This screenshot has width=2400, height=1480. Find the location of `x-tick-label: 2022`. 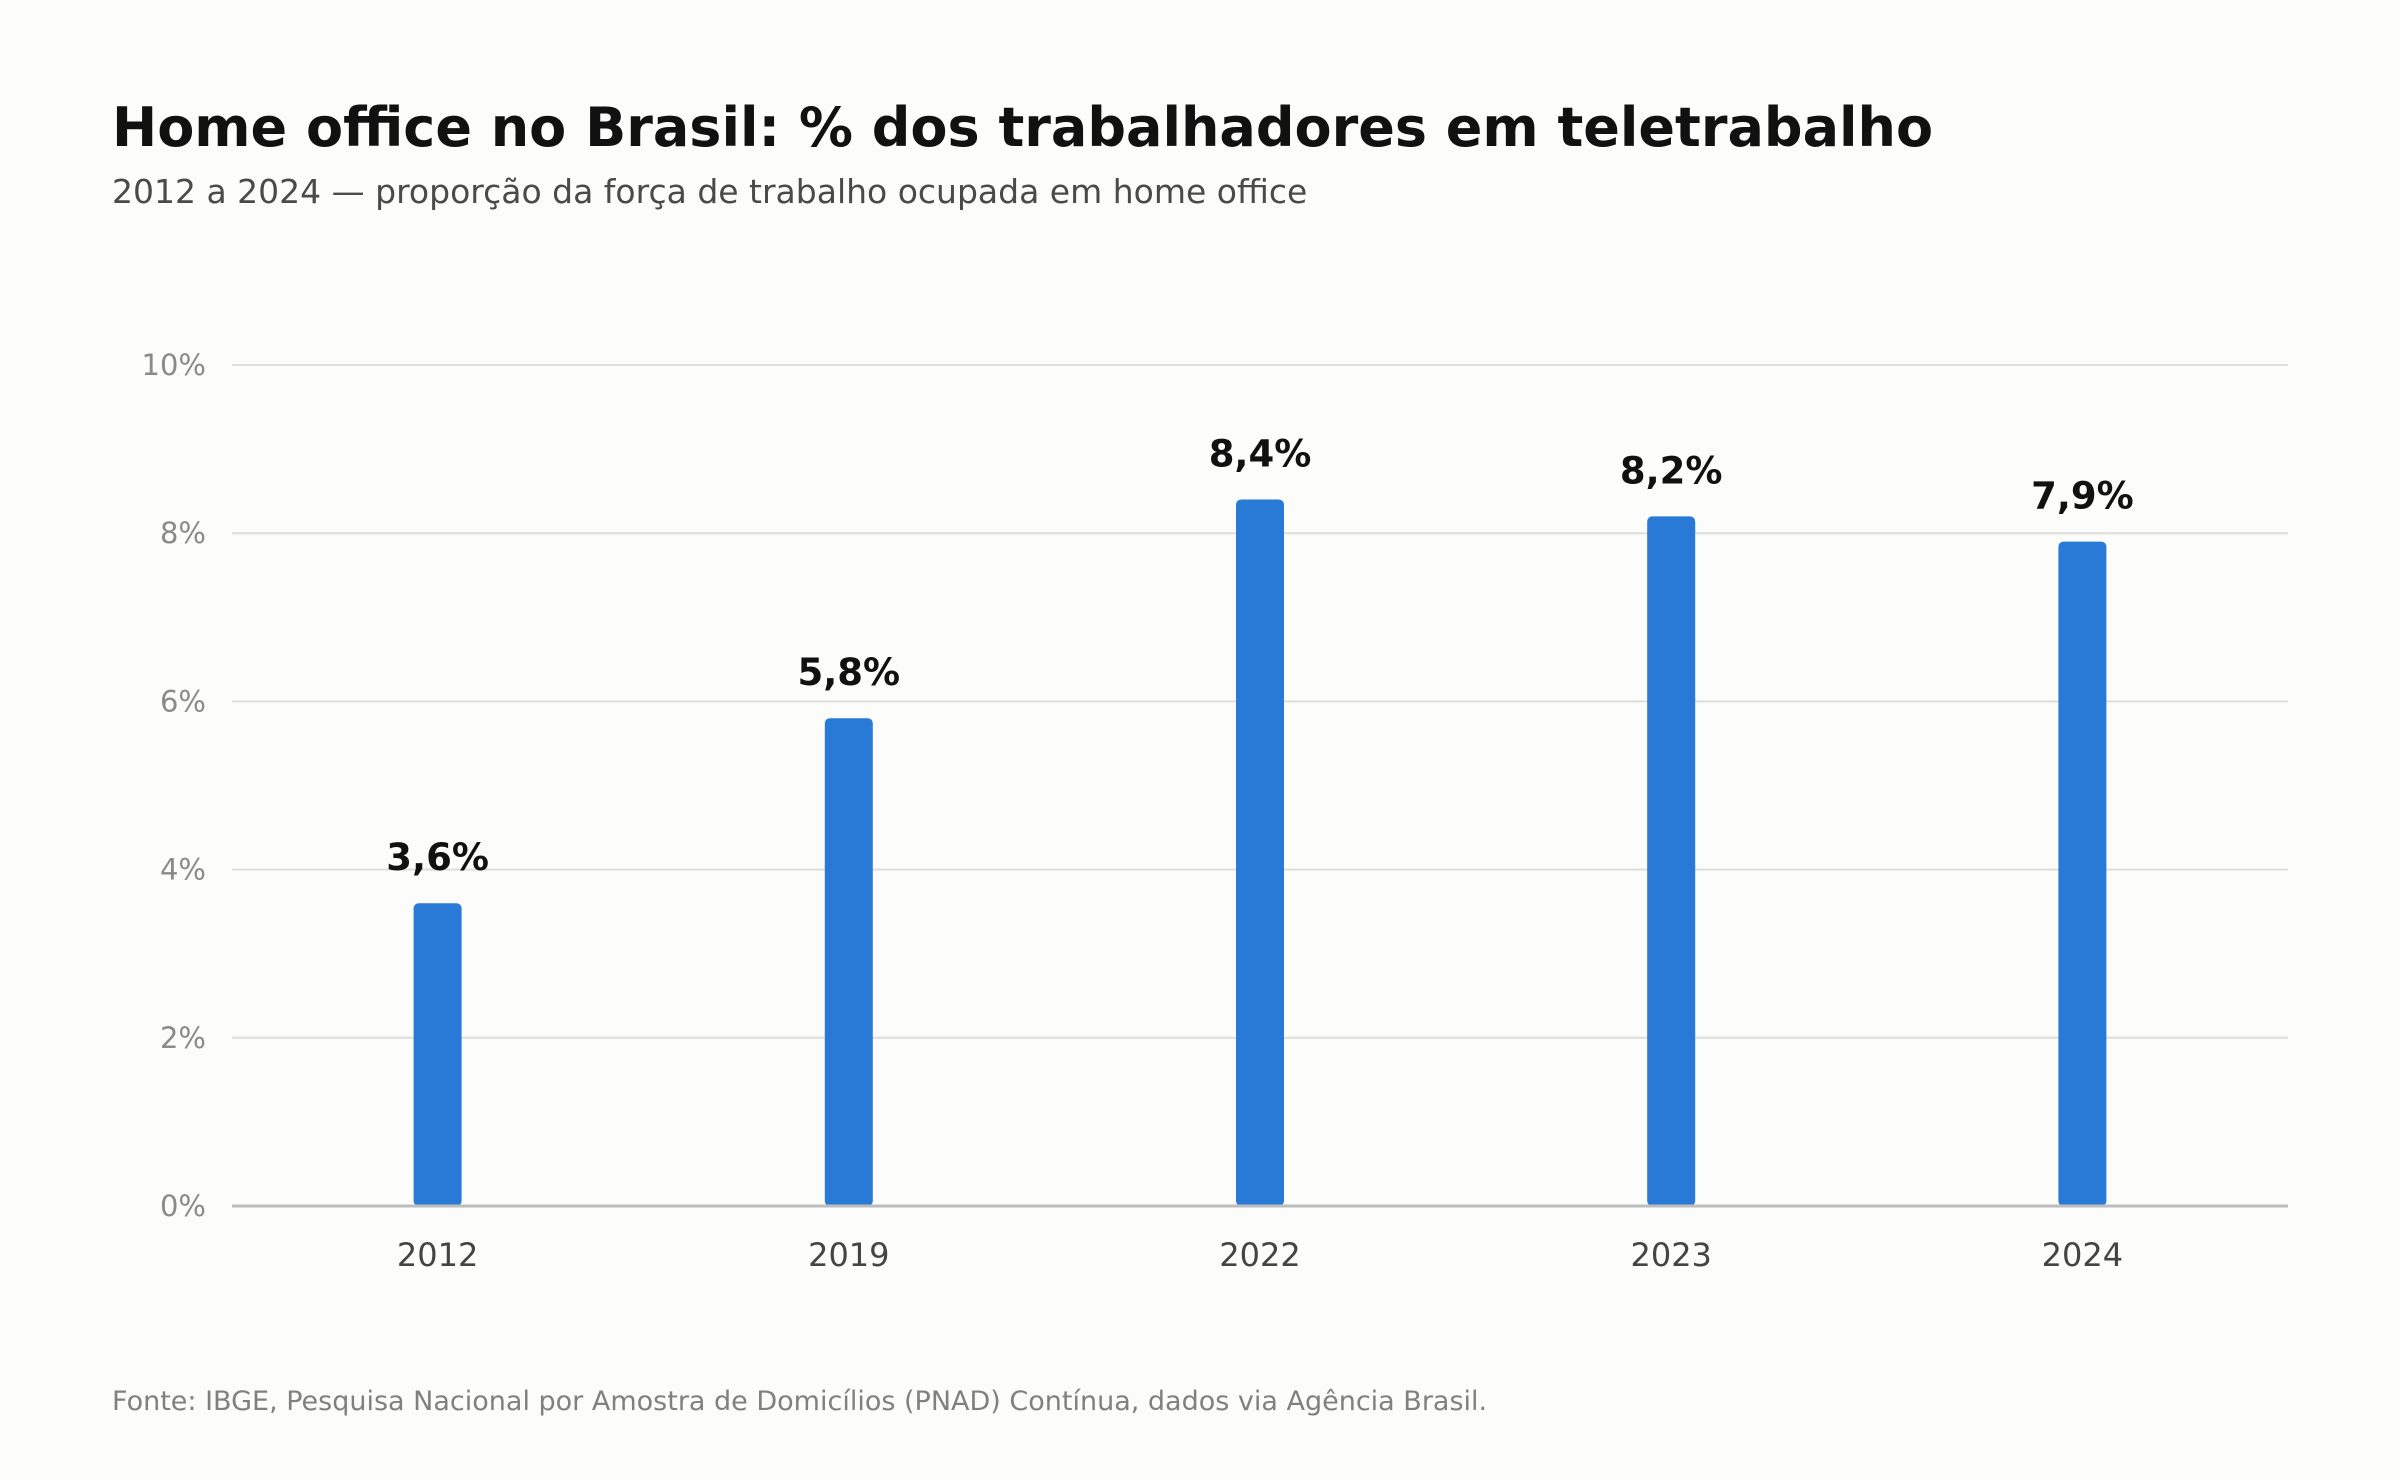

x-tick-label: 2022 is located at coordinates (1259, 1255).